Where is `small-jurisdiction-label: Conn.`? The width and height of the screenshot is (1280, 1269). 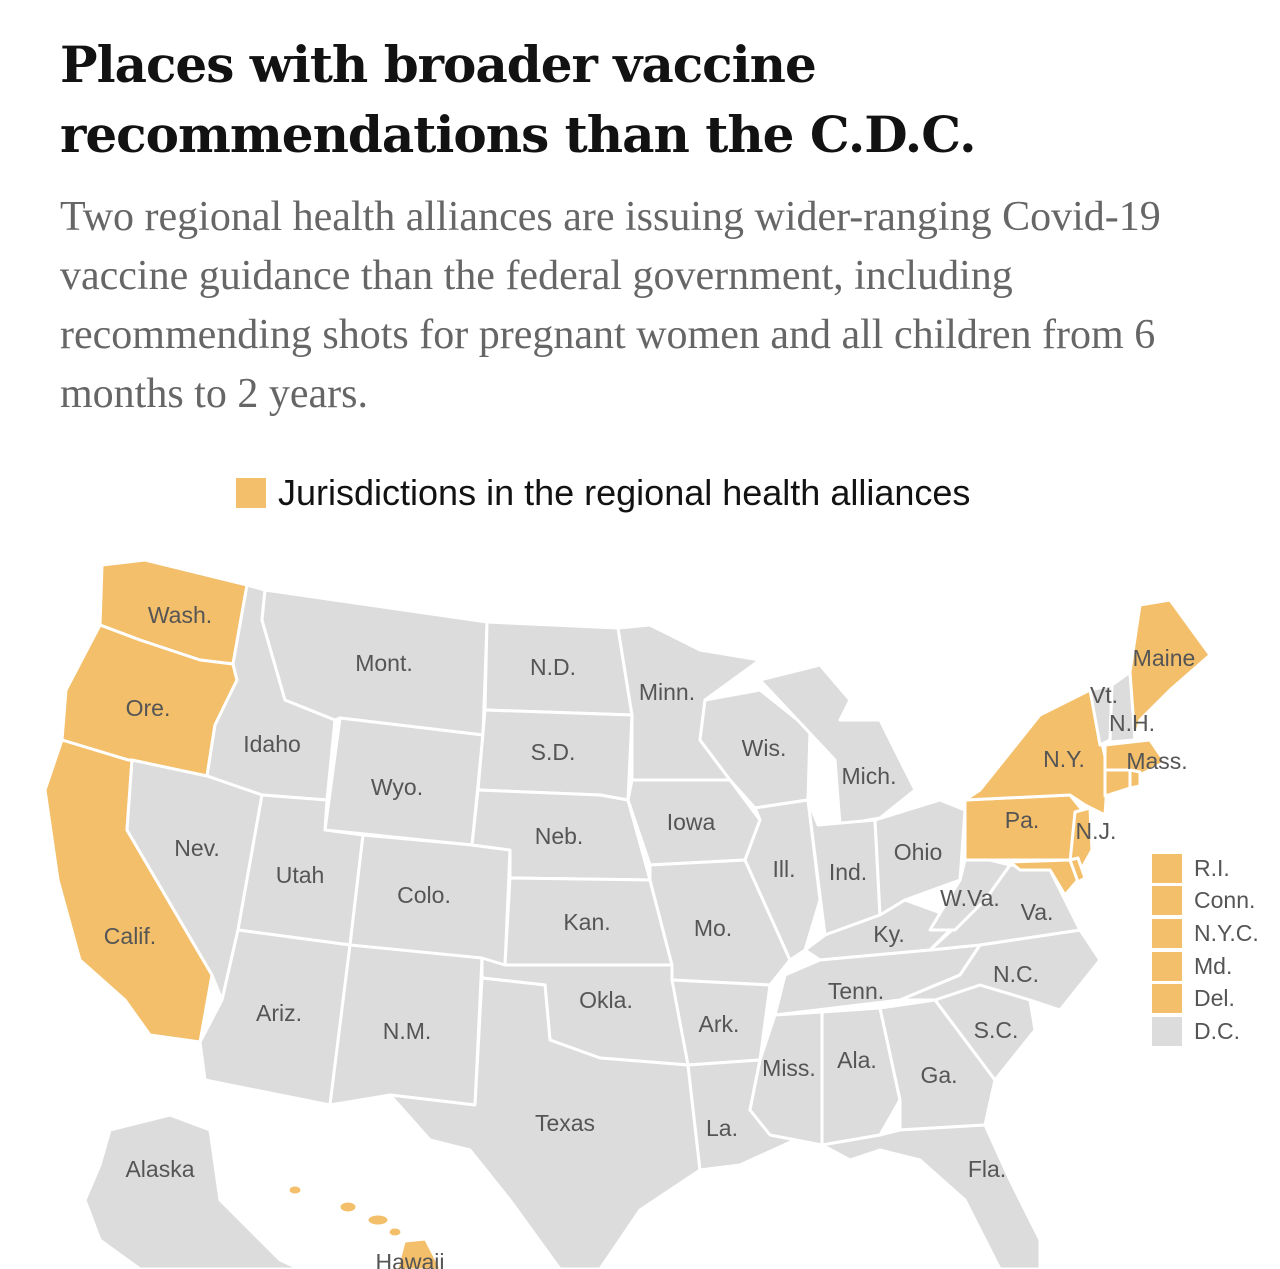
small-jurisdiction-label: Conn. is located at coordinates (1225, 900).